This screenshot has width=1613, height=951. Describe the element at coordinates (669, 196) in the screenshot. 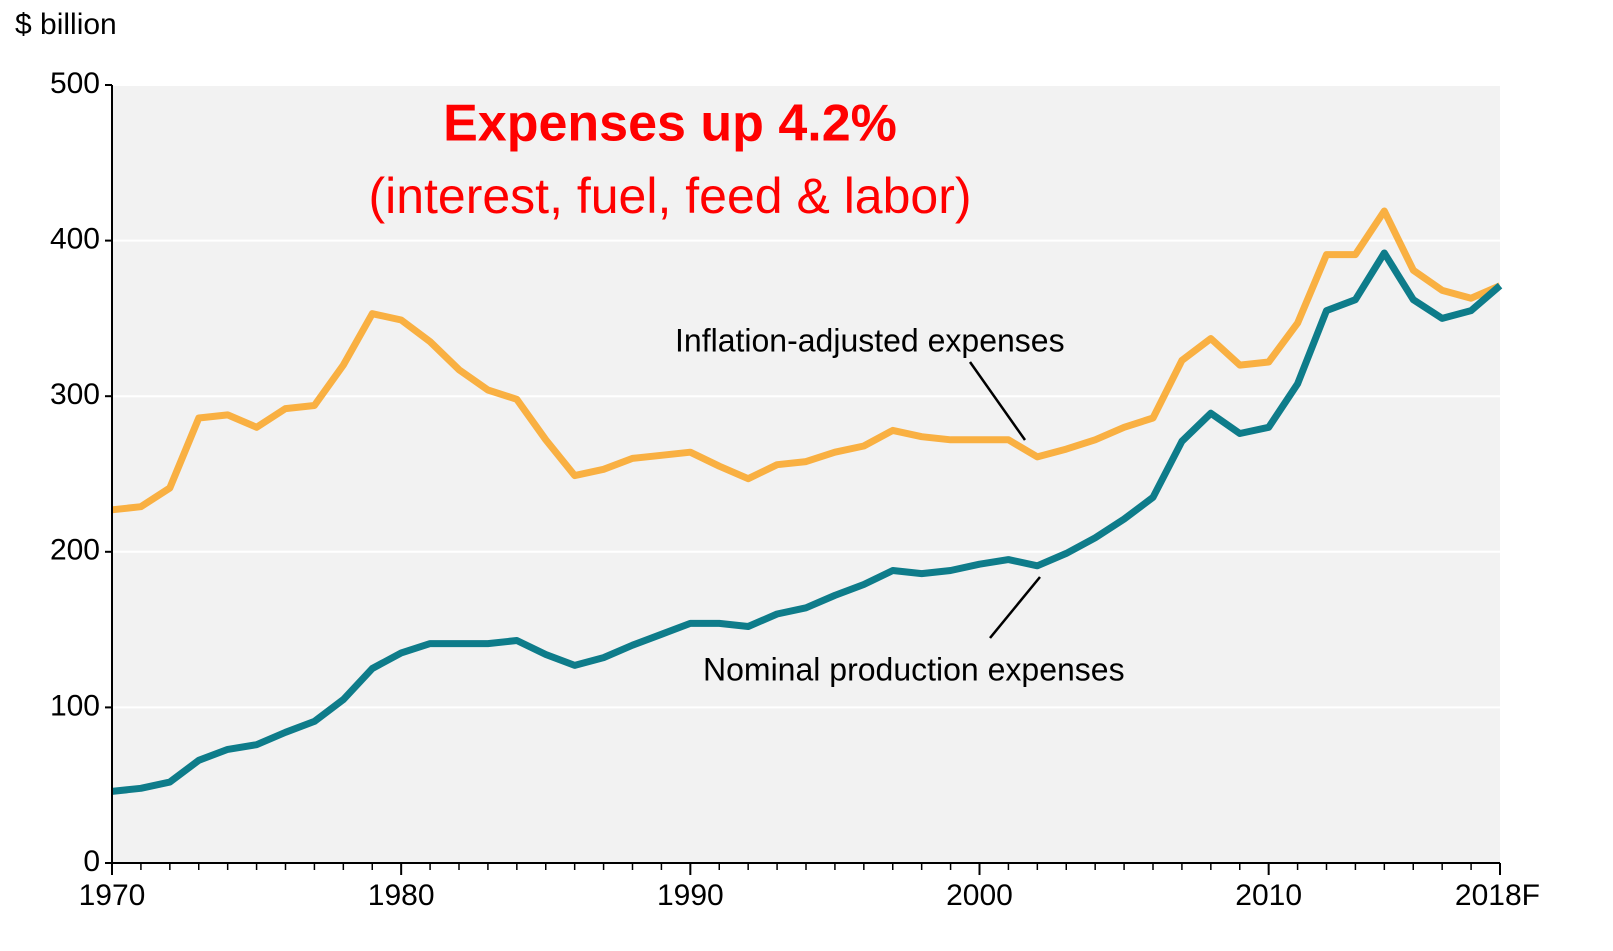

I see `chart-subtitle: (interest, fuel, feed & labor)` at that location.